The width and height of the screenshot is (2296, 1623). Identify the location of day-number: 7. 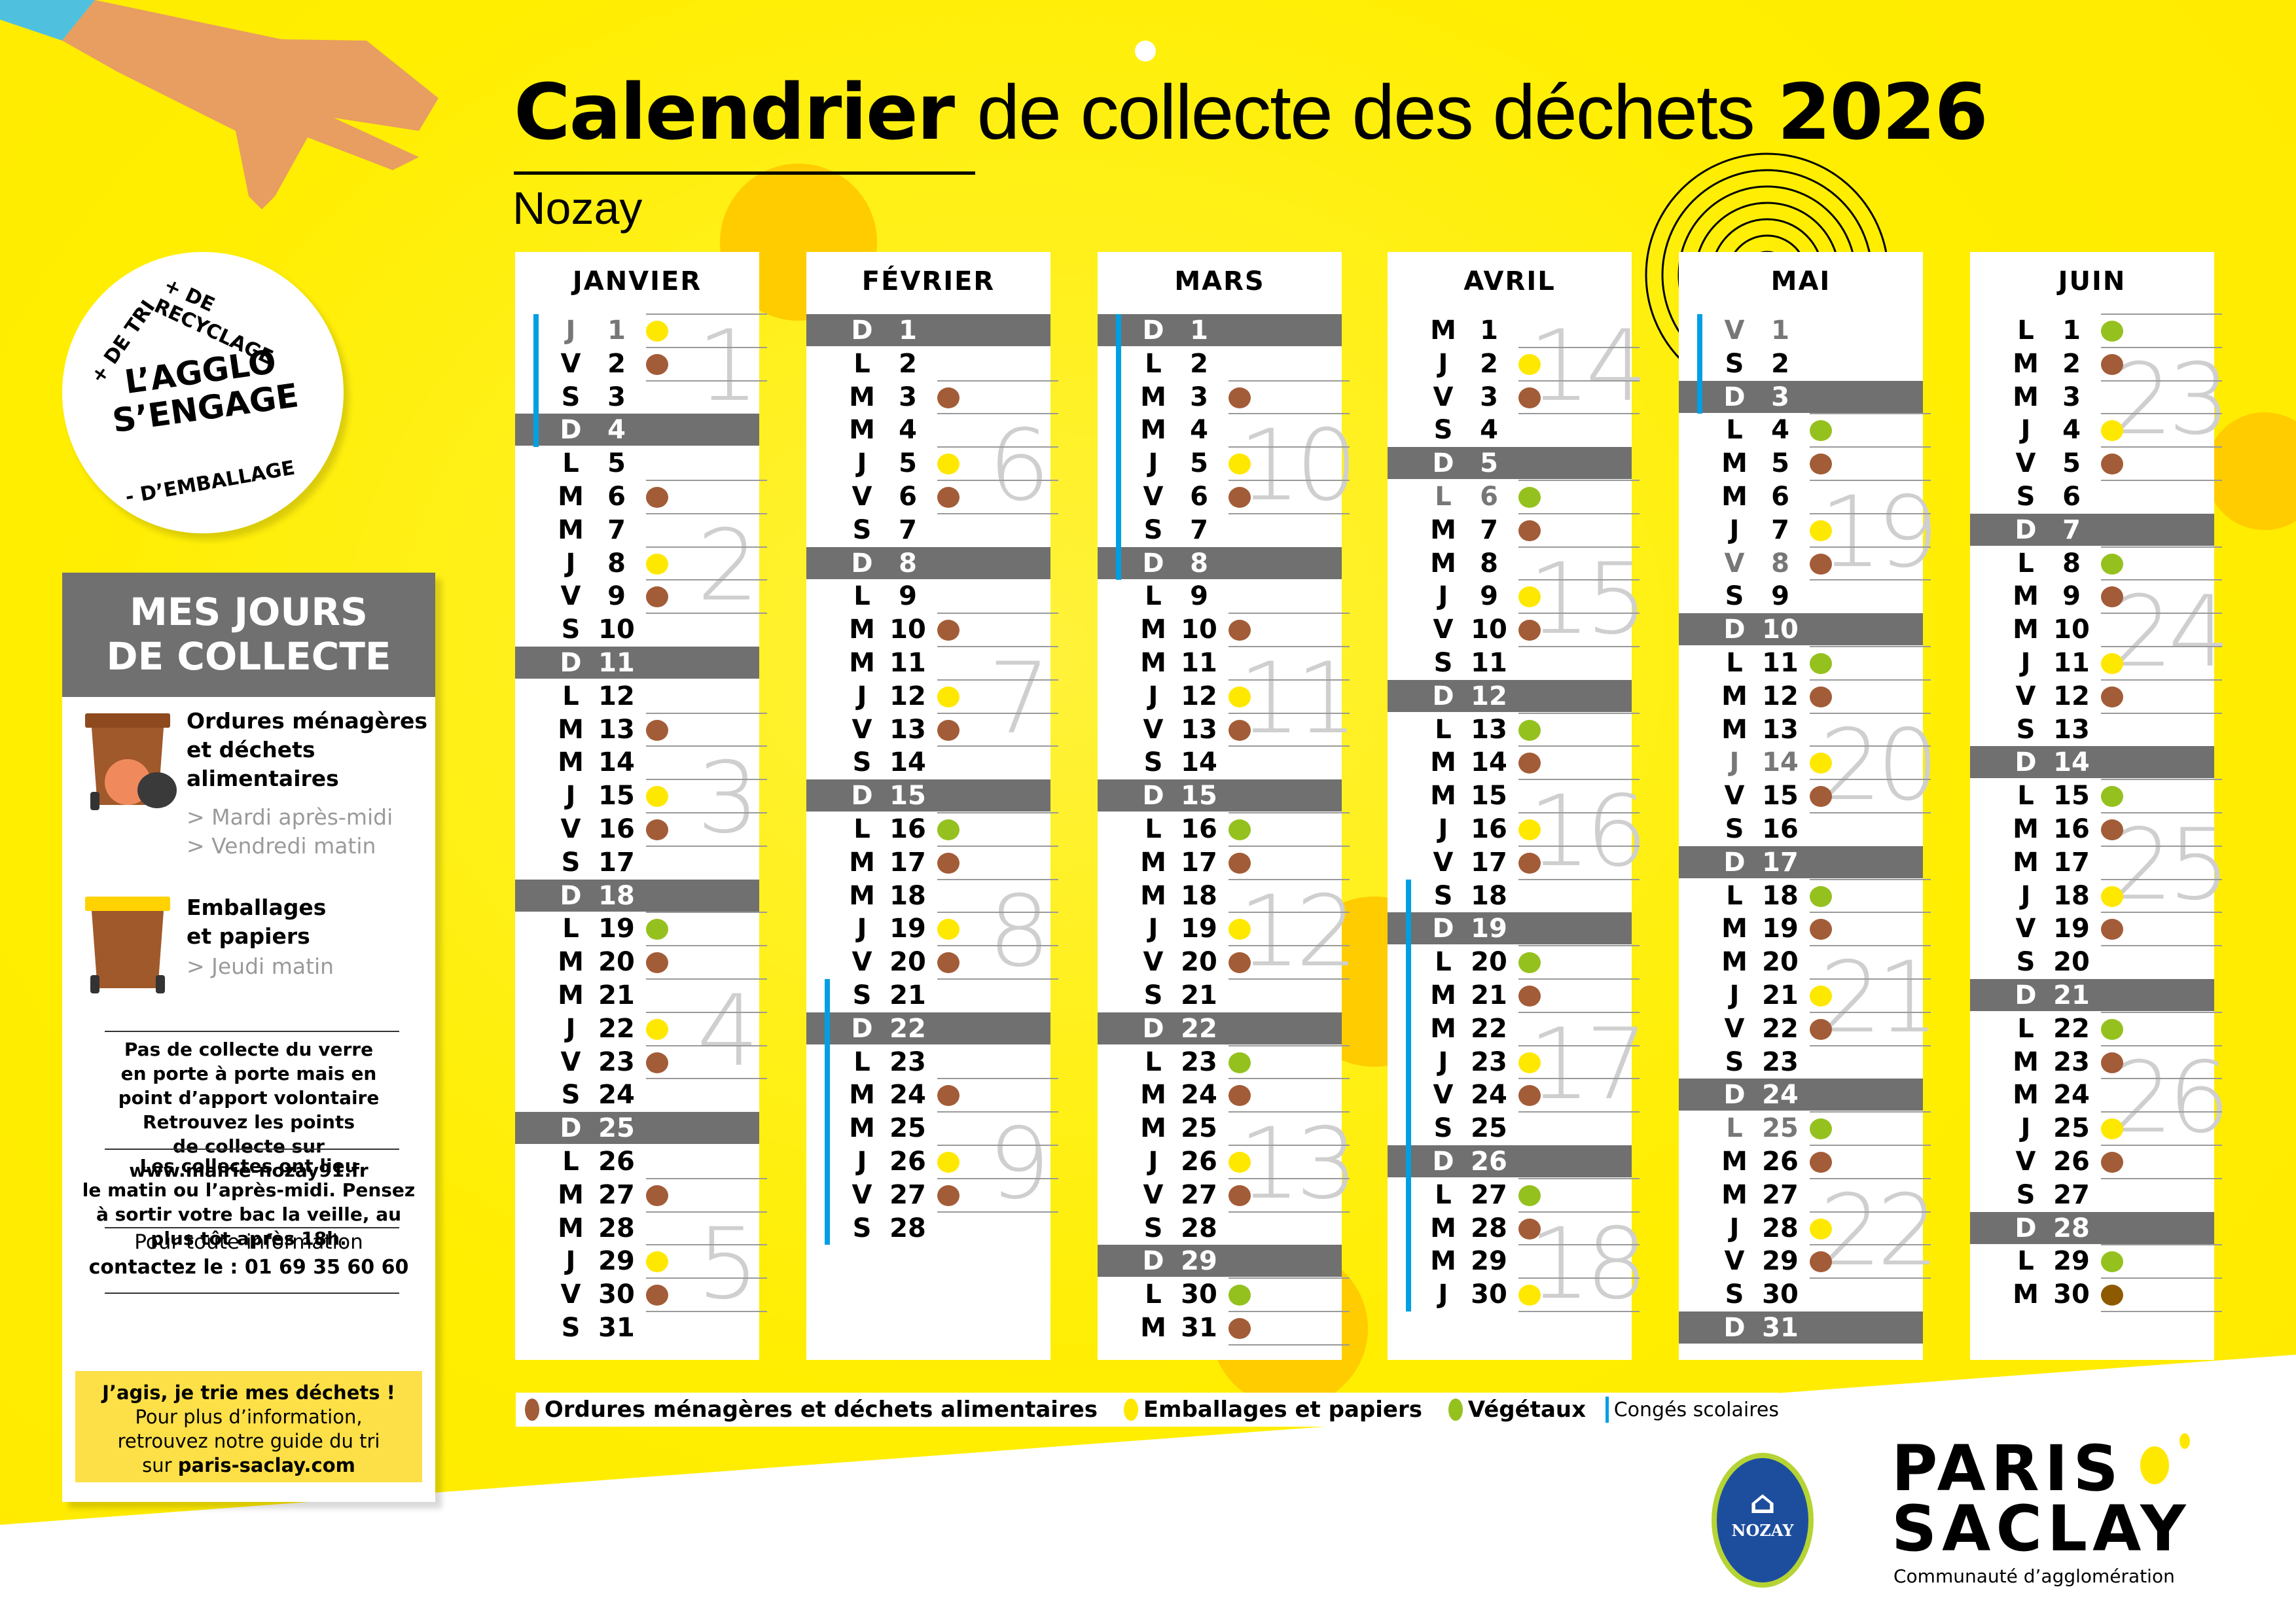
(1780, 529).